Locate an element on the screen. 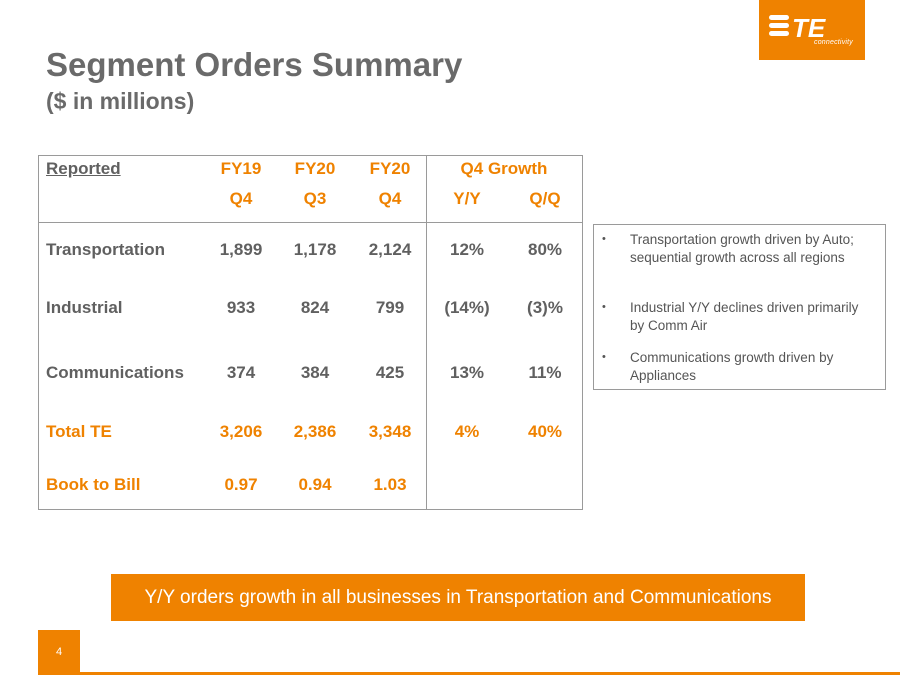 The image size is (900, 675). page-subtitle: ($ in millions) is located at coordinates (120, 101).